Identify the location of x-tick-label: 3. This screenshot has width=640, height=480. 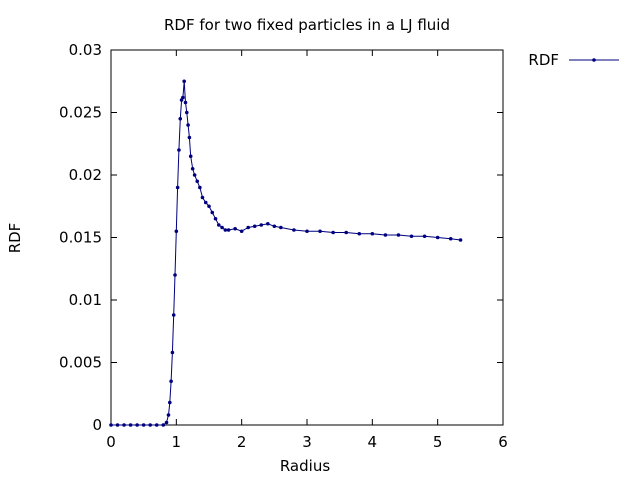
(307, 442).